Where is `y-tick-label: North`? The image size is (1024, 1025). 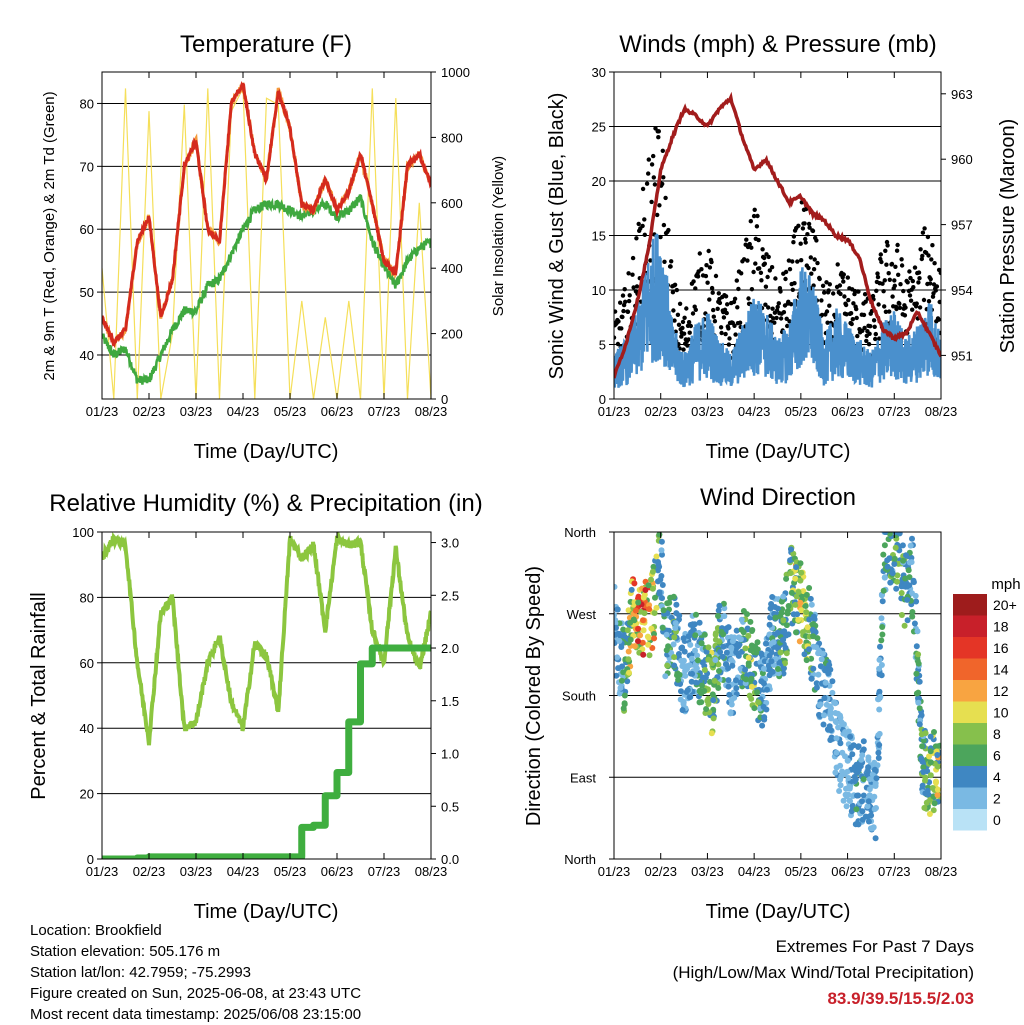 y-tick-label: North is located at coordinates (580, 859).